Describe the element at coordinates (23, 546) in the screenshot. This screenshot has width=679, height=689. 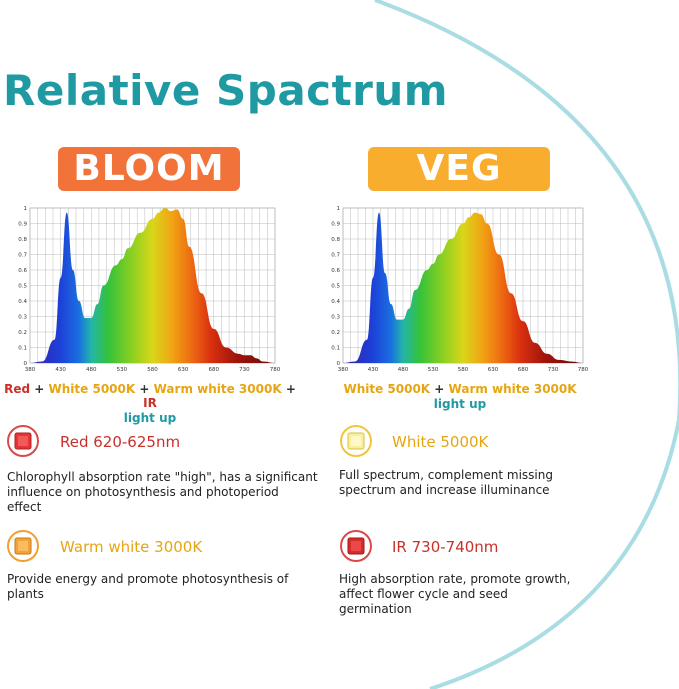
I see `warm-white-led-icon` at that location.